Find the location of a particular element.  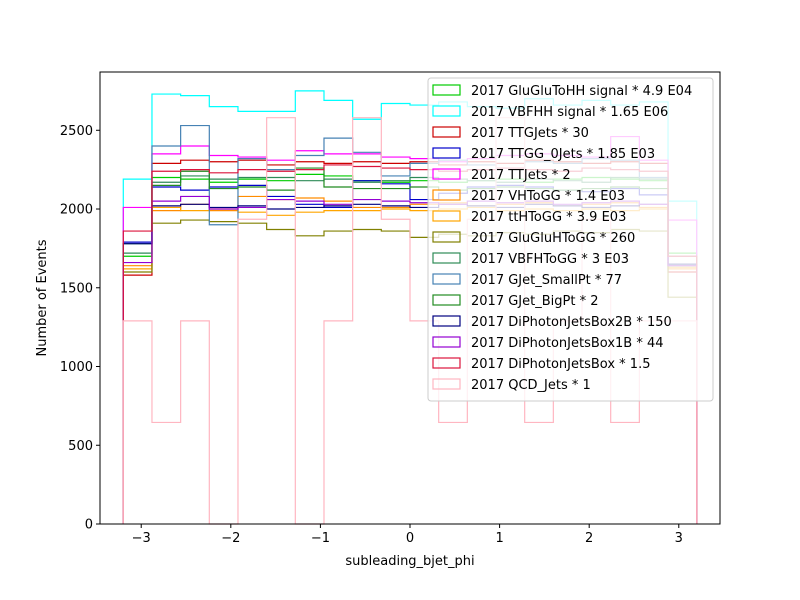

legend-label: 2017 QCD_Jets * 1 is located at coordinates (531, 385).